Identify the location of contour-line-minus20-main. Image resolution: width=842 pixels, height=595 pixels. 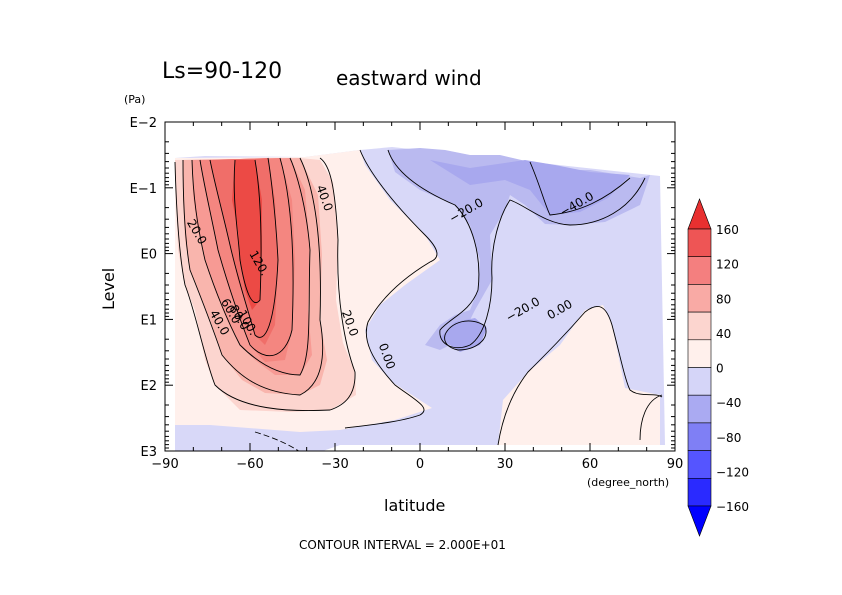
(516, 249).